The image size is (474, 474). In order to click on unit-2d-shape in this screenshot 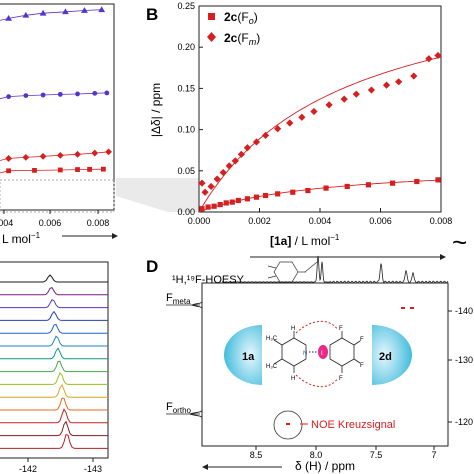, I will do `click(392, 355)`.